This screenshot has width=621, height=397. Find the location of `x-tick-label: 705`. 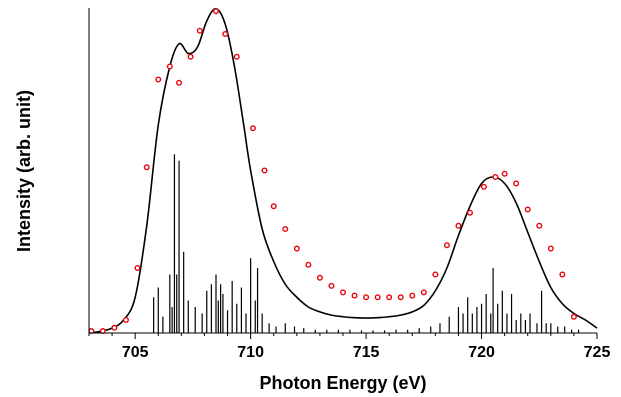

x-tick-label: 705 is located at coordinates (135, 352).